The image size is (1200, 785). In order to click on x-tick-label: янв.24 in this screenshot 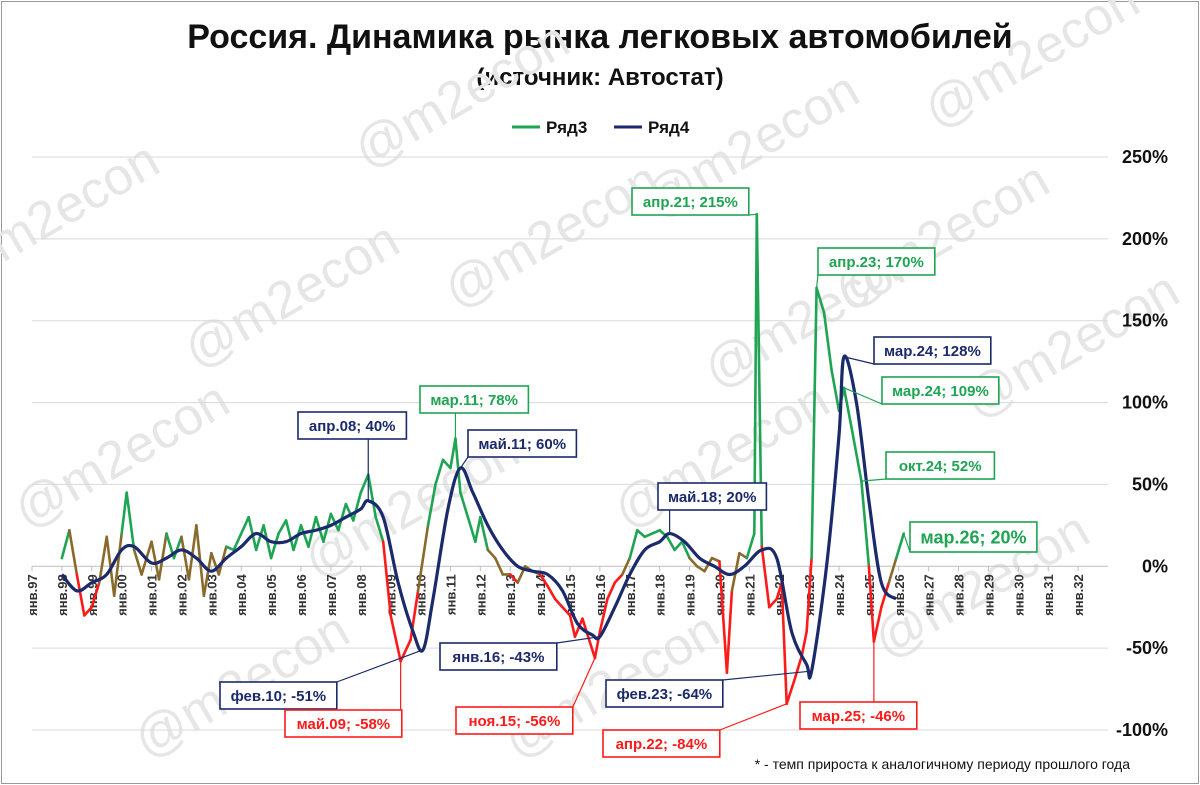, I will do `click(839, 595)`.